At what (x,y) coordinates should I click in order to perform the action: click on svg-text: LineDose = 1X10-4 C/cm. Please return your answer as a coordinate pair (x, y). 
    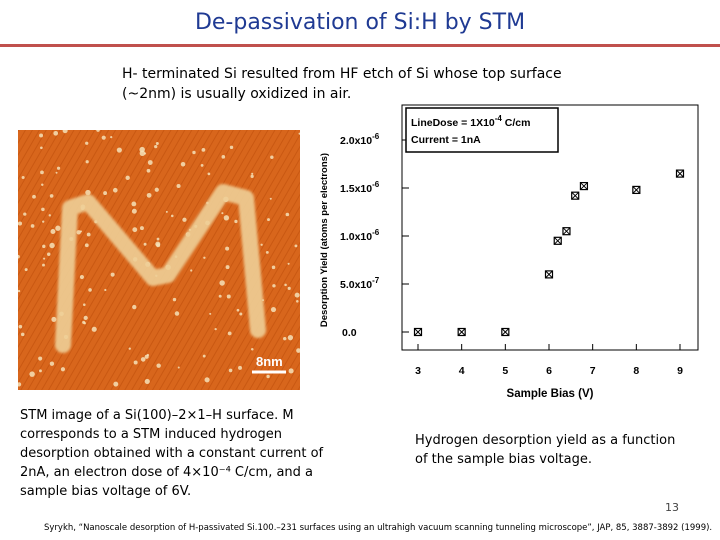
    Looking at the image, I should click on (470, 121).